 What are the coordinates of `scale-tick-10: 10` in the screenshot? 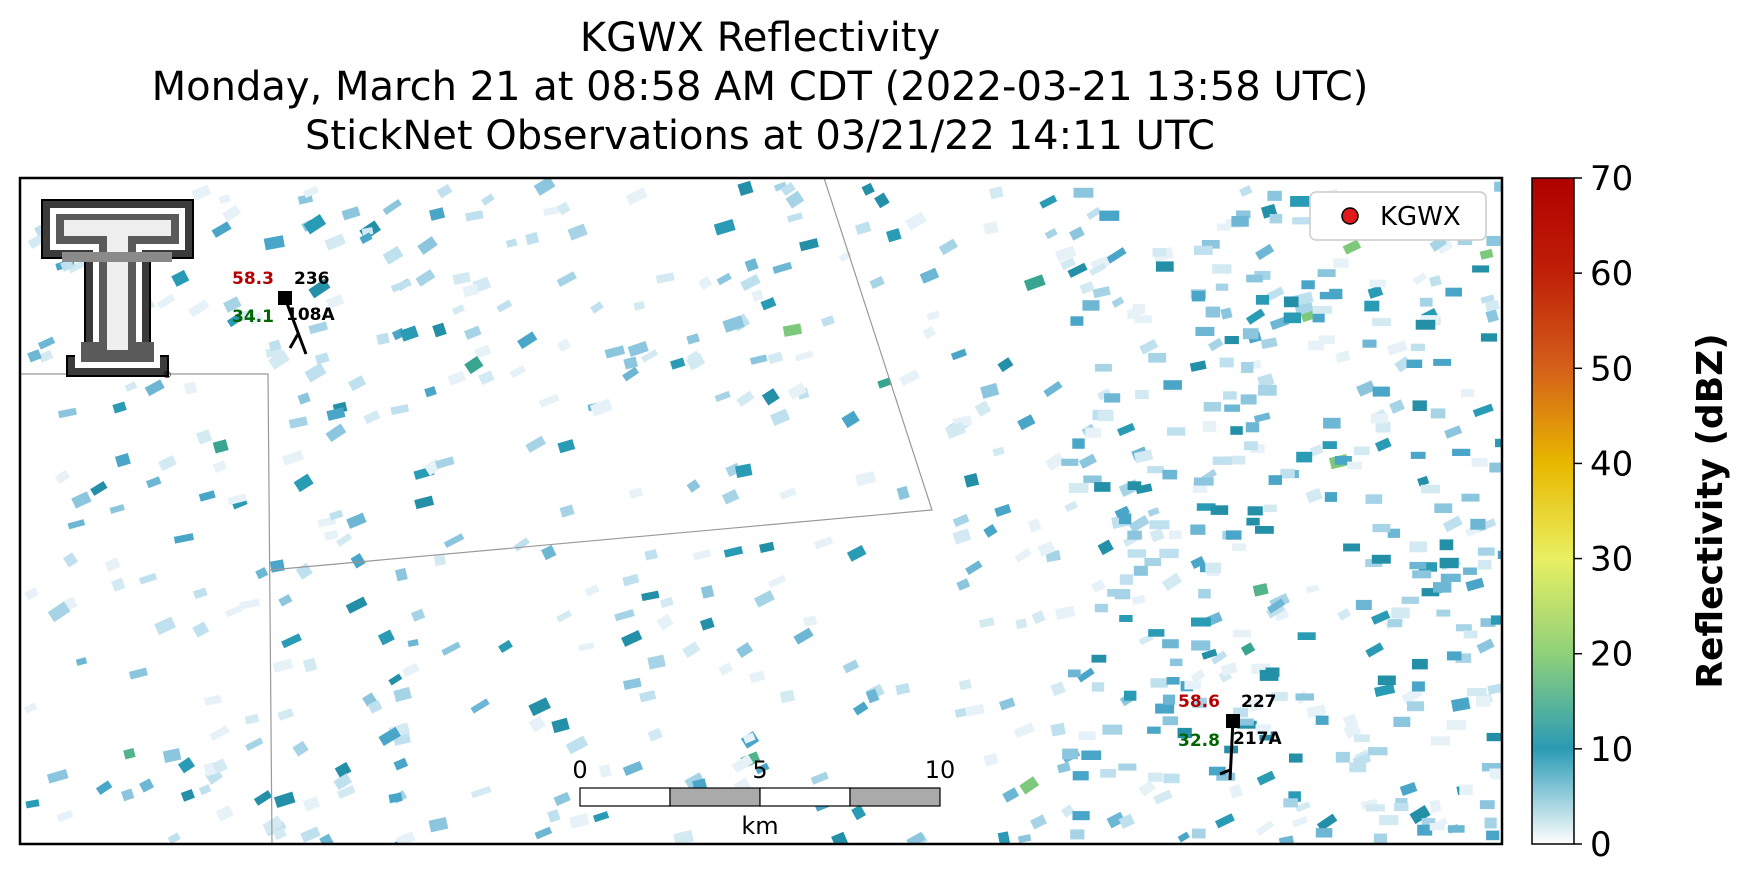 It's located at (940, 770).